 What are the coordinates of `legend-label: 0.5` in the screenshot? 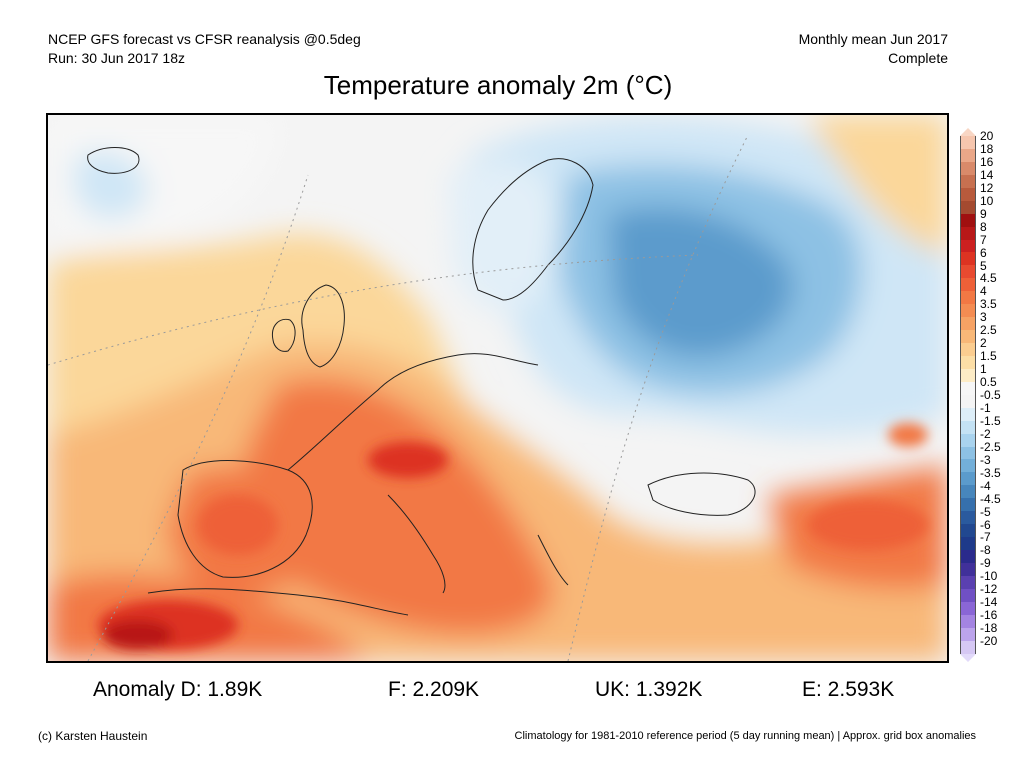 It's located at (988, 382).